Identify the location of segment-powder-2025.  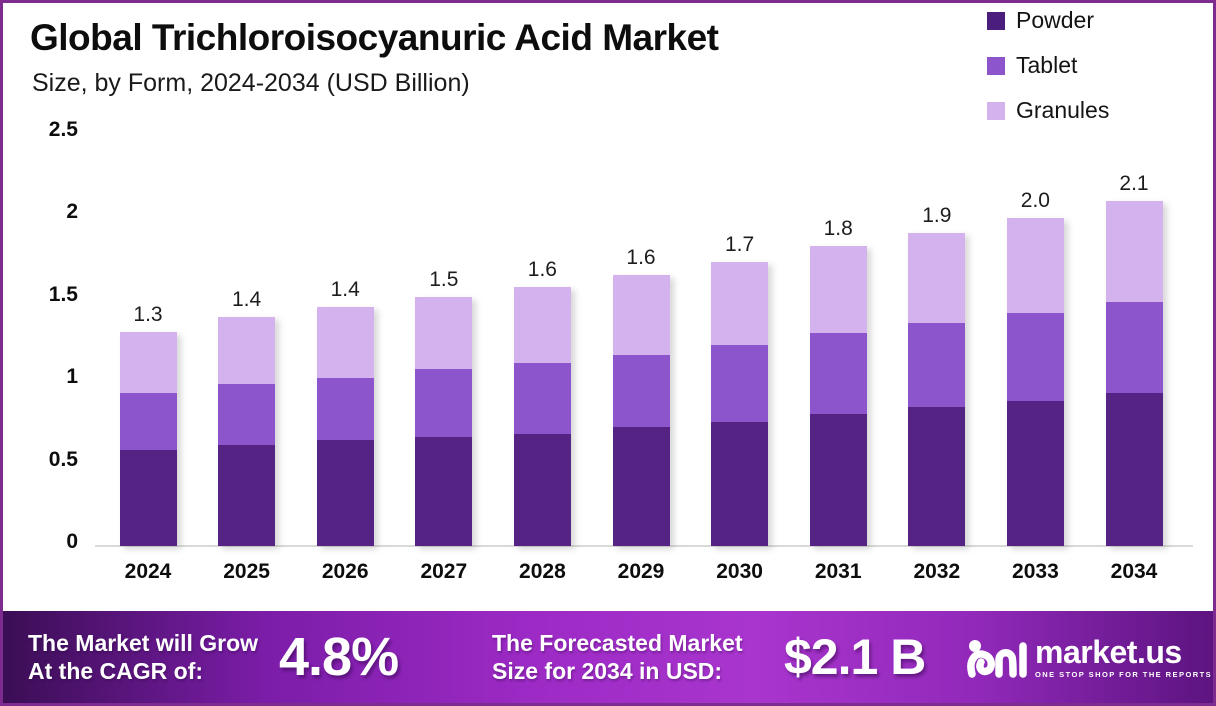
(247, 495).